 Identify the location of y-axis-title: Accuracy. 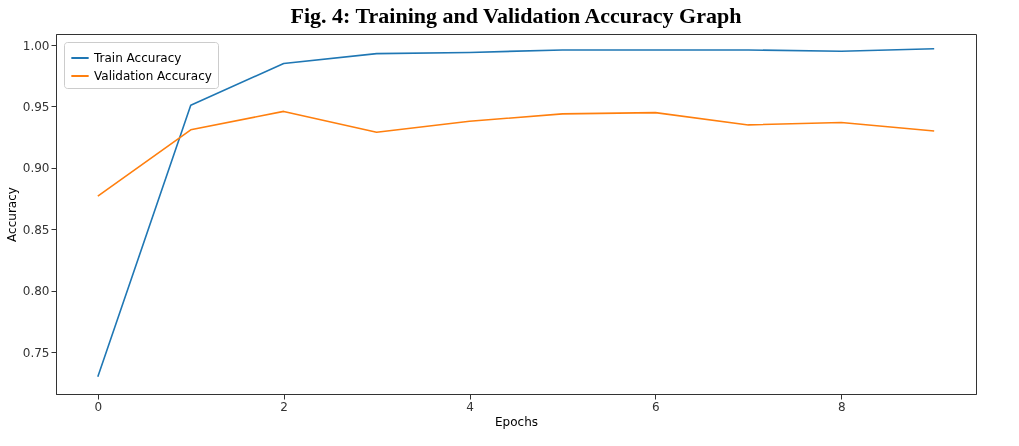
(11, 214).